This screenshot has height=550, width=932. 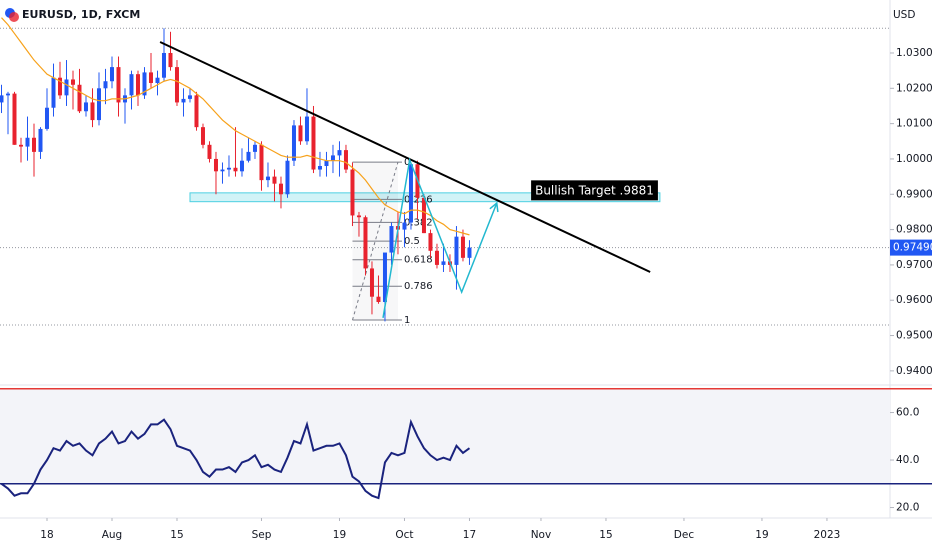 I want to click on y-tick-label: 1.02000, so click(x=914, y=88).